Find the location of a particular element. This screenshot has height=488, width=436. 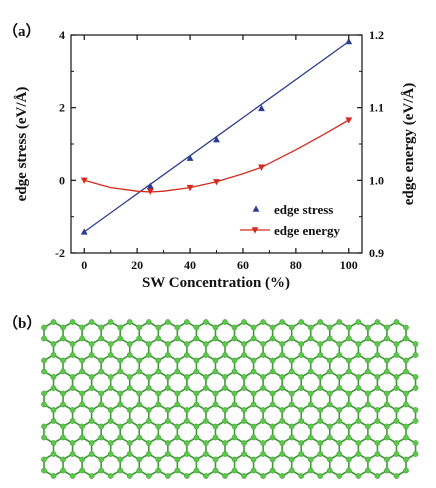

y-right-tick-label-3: 1.2 is located at coordinates (376, 35).